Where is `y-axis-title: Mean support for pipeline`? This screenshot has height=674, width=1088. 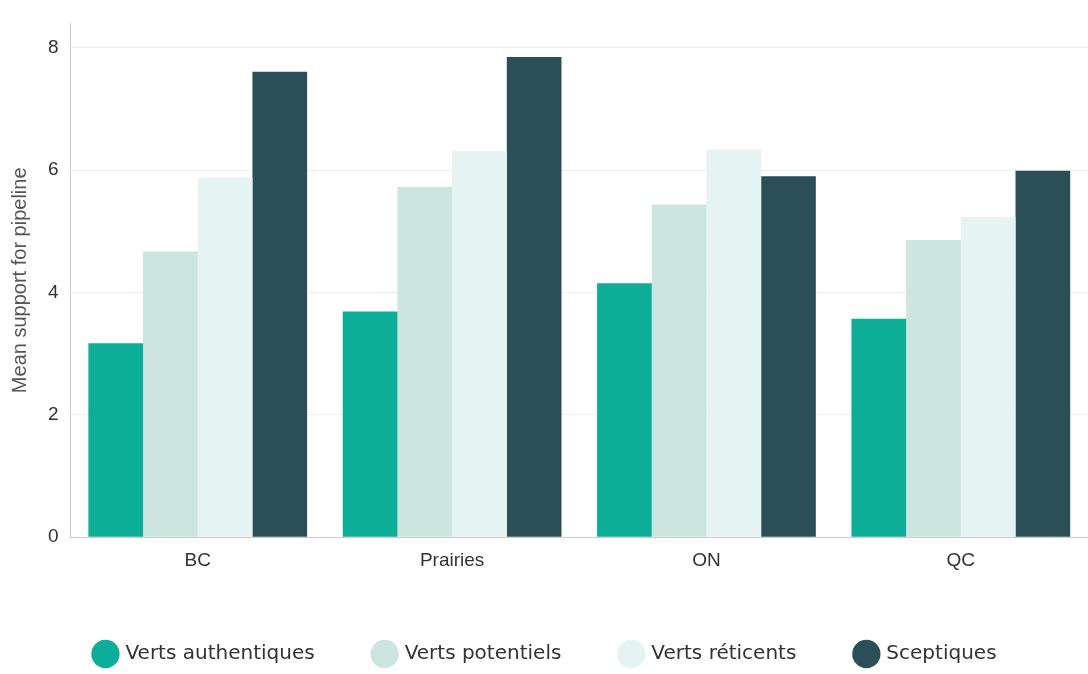 y-axis-title: Mean support for pipeline is located at coordinates (18, 280).